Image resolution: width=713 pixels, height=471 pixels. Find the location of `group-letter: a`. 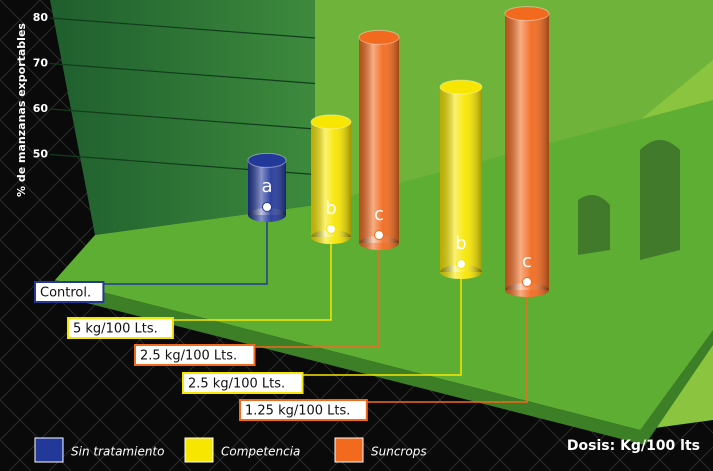

group-letter: a is located at coordinates (266, 186).